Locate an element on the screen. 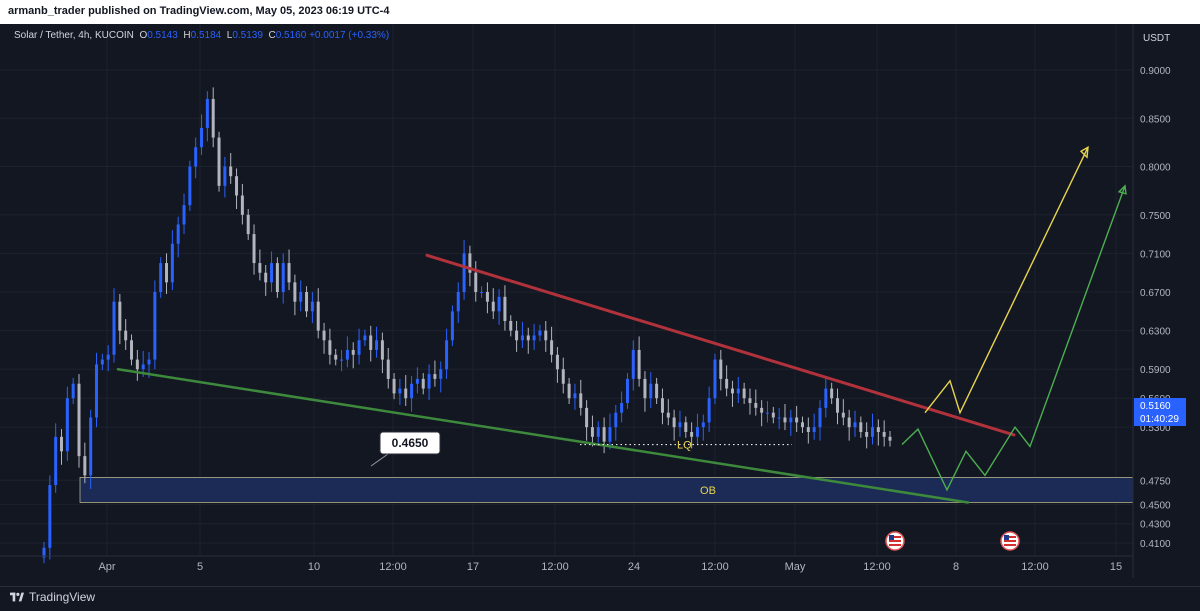 The image size is (1200, 611). green-projection-path is located at coordinates (1013, 338).